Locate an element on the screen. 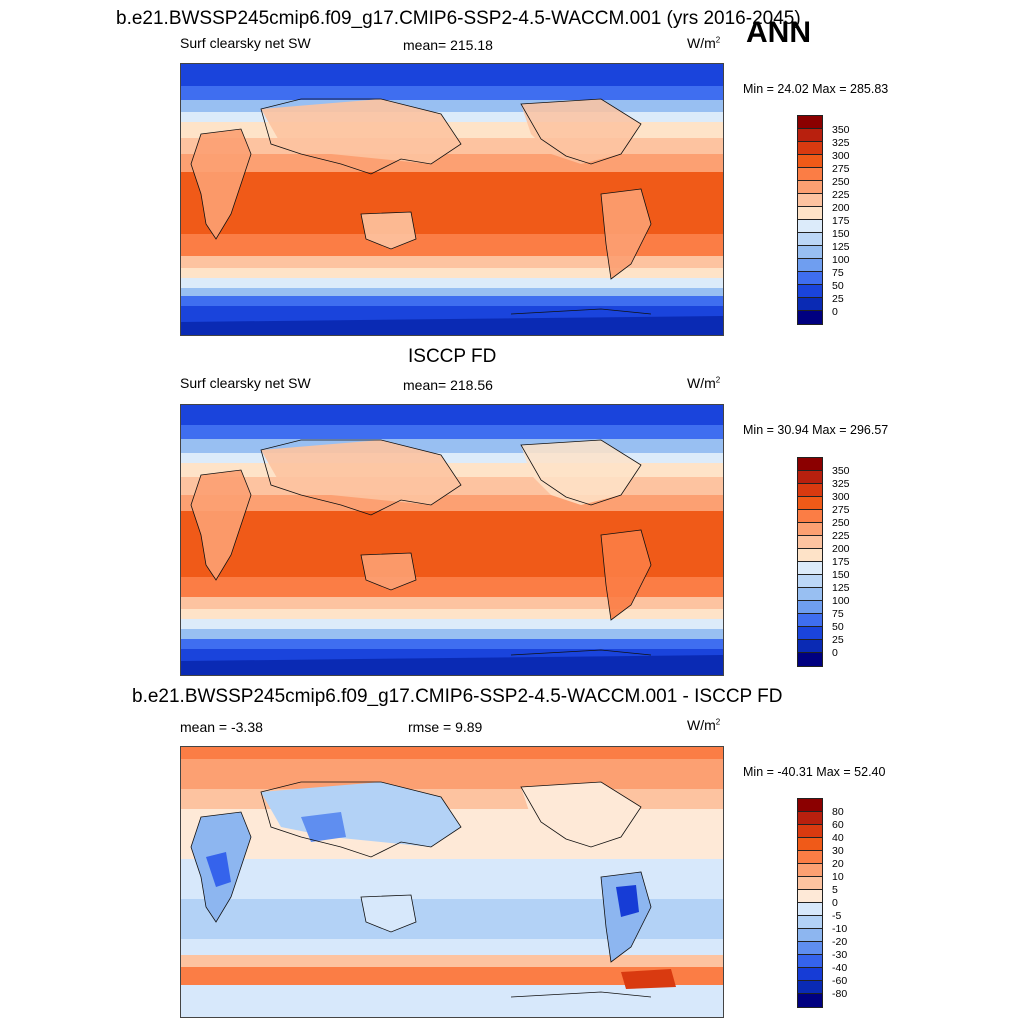 The height and width of the screenshot is (1024, 1024). panel1-cbar-label: 50 is located at coordinates (838, 286).